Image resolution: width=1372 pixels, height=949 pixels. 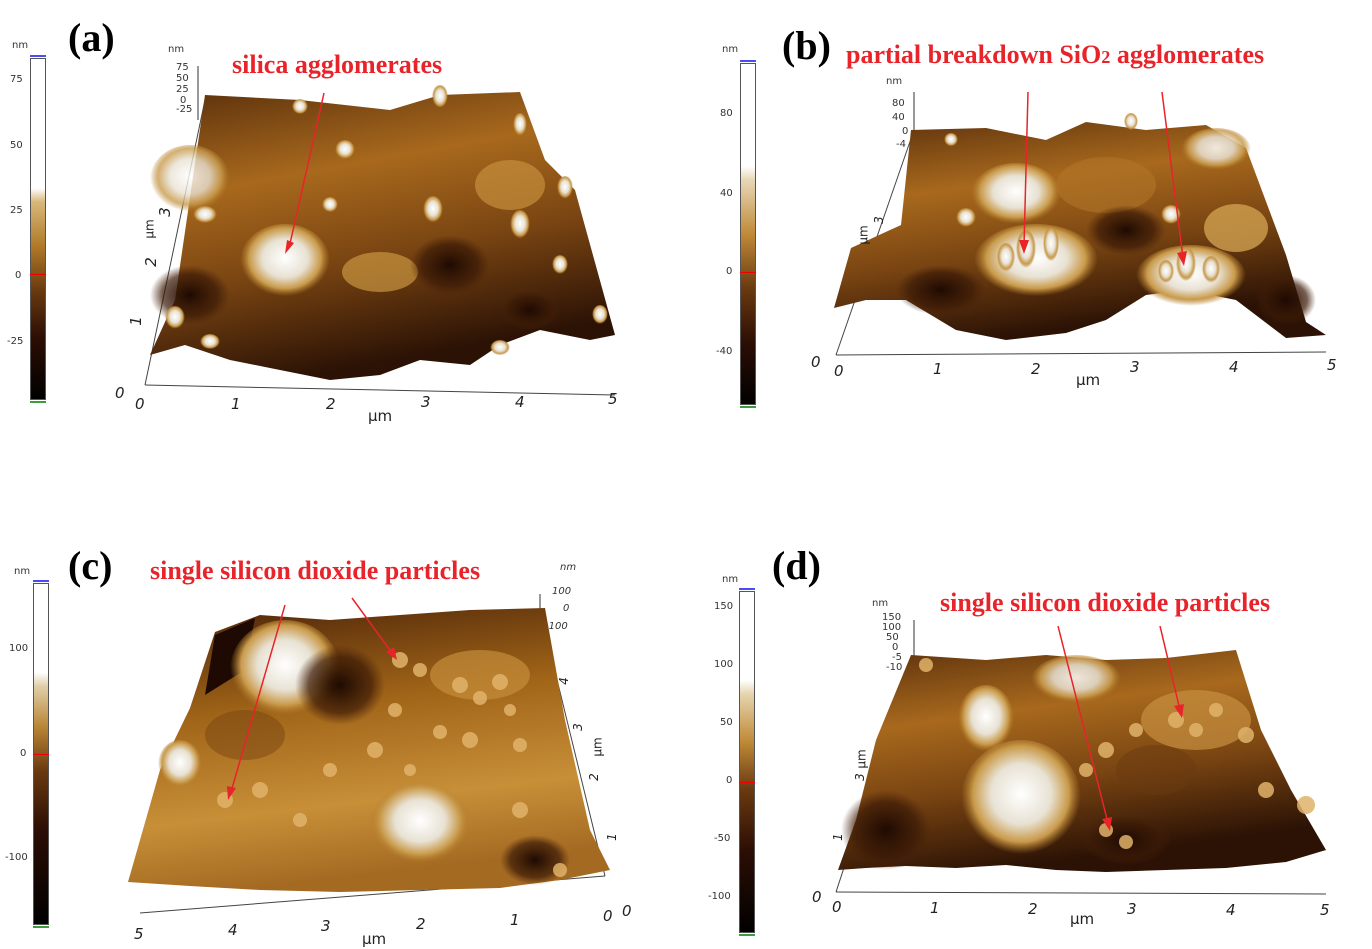 What do you see at coordinates (182, 67) in the screenshot?
I see `z-tick: 75` at bounding box center [182, 67].